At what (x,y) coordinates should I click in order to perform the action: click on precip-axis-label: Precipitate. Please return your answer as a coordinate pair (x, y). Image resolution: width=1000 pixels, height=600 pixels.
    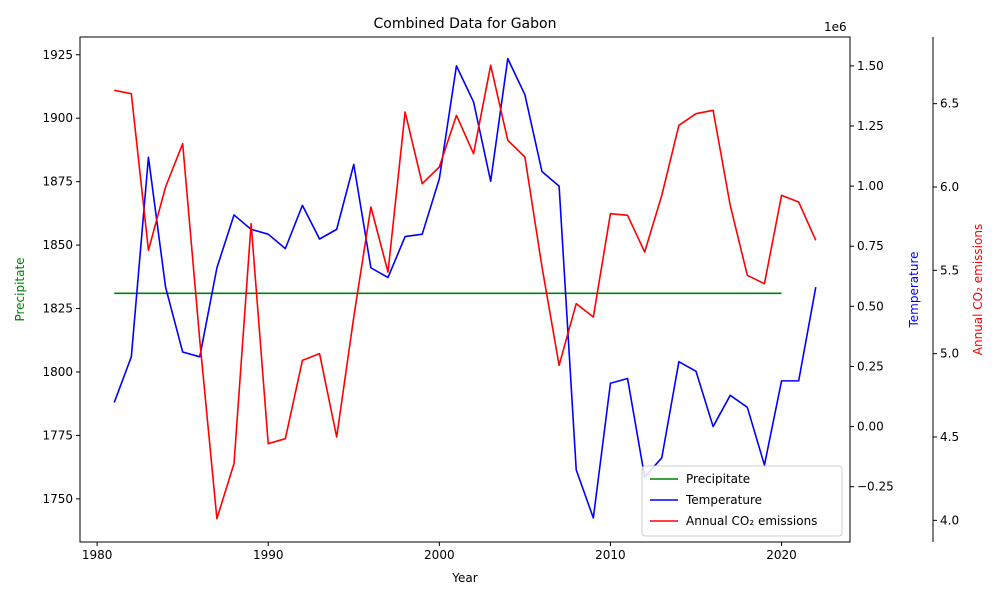
    Looking at the image, I should click on (20, 289).